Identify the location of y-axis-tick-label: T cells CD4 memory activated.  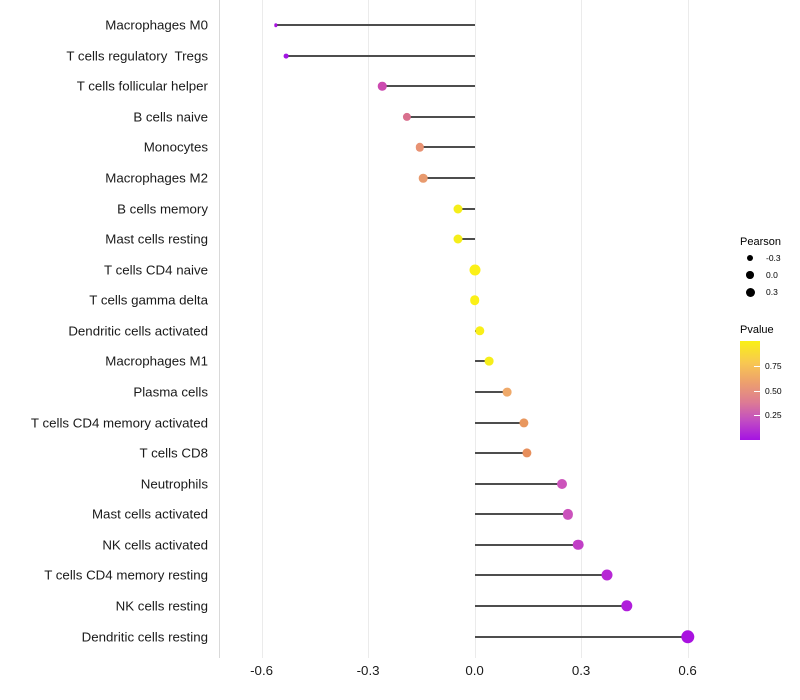
(119, 422).